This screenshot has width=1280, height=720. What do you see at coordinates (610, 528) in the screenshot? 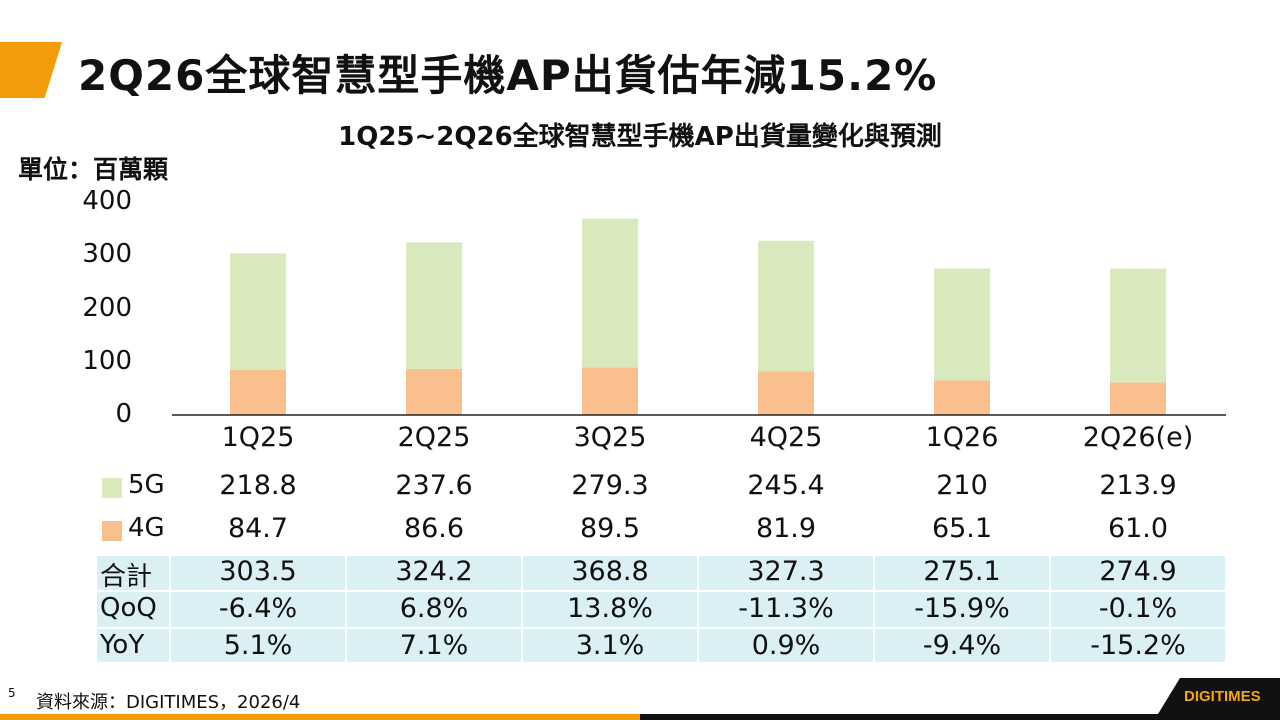
I see `data-label-4g: 89.5` at bounding box center [610, 528].